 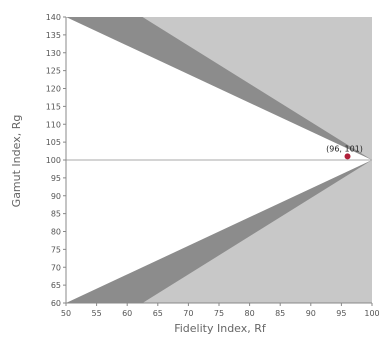 What do you see at coordinates (16, 161) in the screenshot?
I see `y-axis-label: Gamut Index, Rg` at bounding box center [16, 161].